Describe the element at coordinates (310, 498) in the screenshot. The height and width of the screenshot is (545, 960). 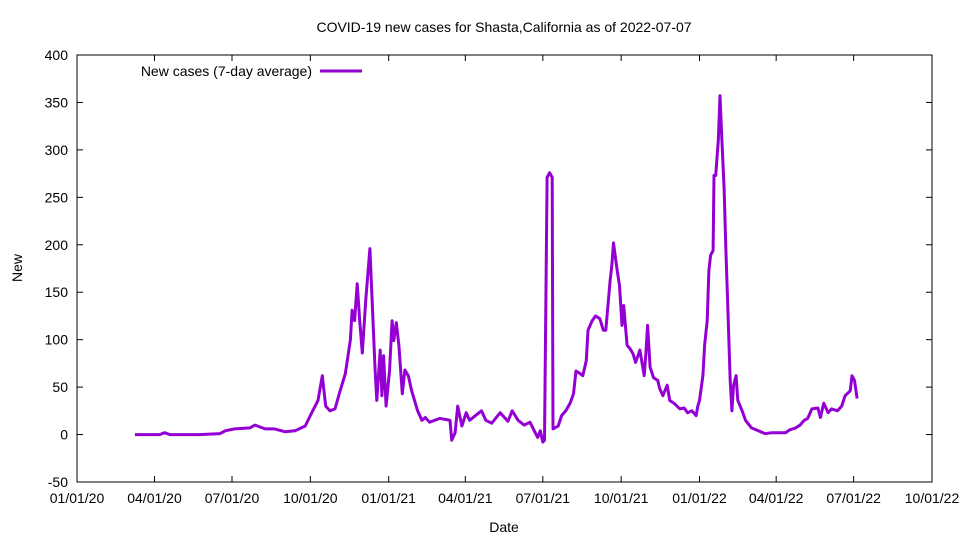
I see `x-tick-label: 10/01/20` at that location.